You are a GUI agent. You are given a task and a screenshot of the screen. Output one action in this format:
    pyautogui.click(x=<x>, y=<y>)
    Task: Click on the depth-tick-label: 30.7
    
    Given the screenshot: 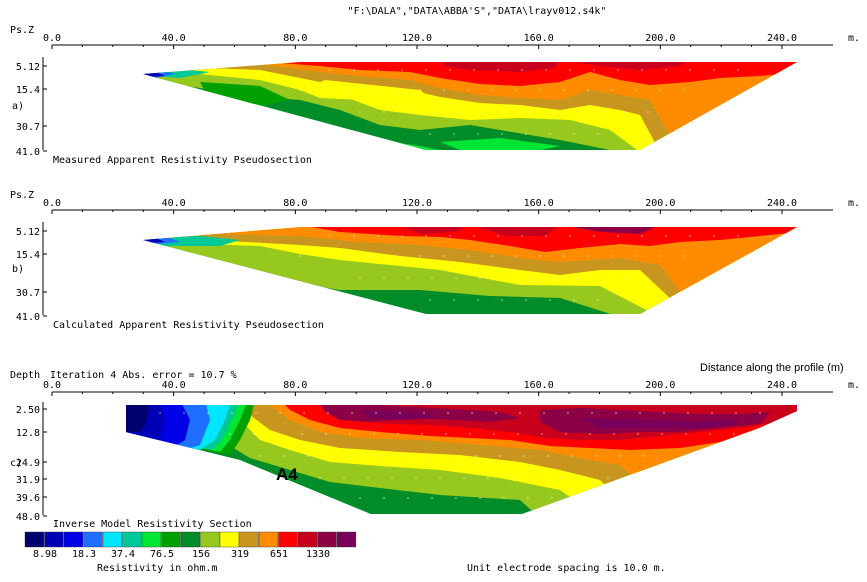 What is the action you would take?
    pyautogui.click(x=28, y=127)
    